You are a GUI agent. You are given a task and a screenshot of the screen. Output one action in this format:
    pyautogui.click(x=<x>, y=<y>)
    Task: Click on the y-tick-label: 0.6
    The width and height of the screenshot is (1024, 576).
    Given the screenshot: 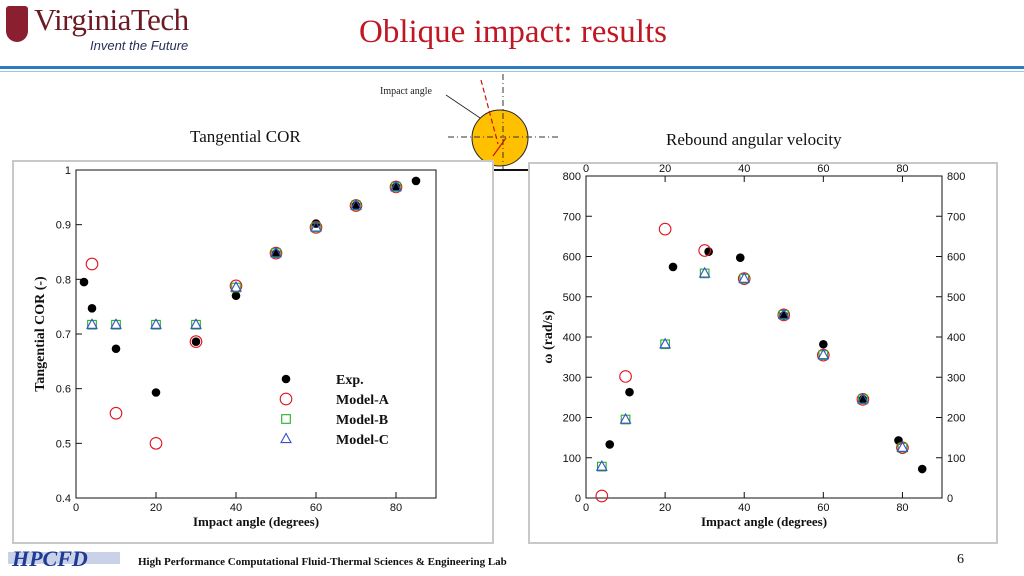 What is the action you would take?
    pyautogui.click(x=63, y=390)
    